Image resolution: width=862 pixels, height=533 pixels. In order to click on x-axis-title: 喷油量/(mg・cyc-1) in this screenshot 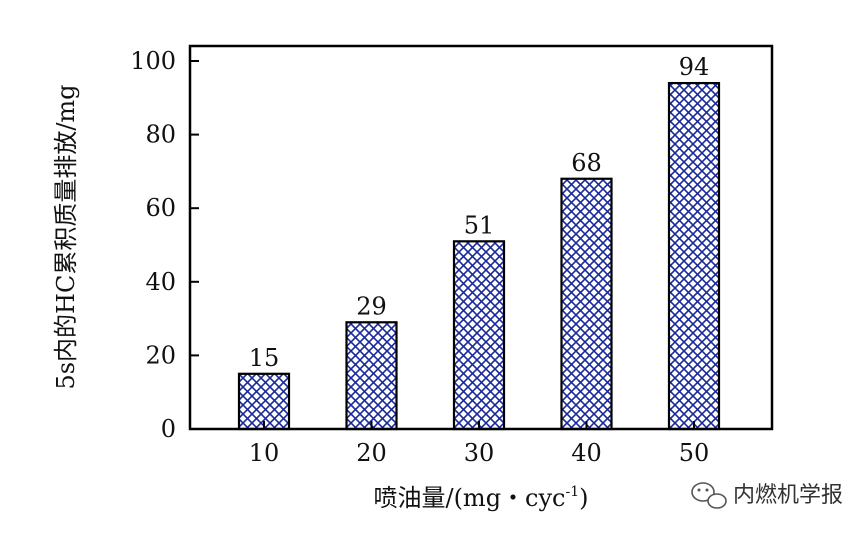, I will do `click(480, 498)`.